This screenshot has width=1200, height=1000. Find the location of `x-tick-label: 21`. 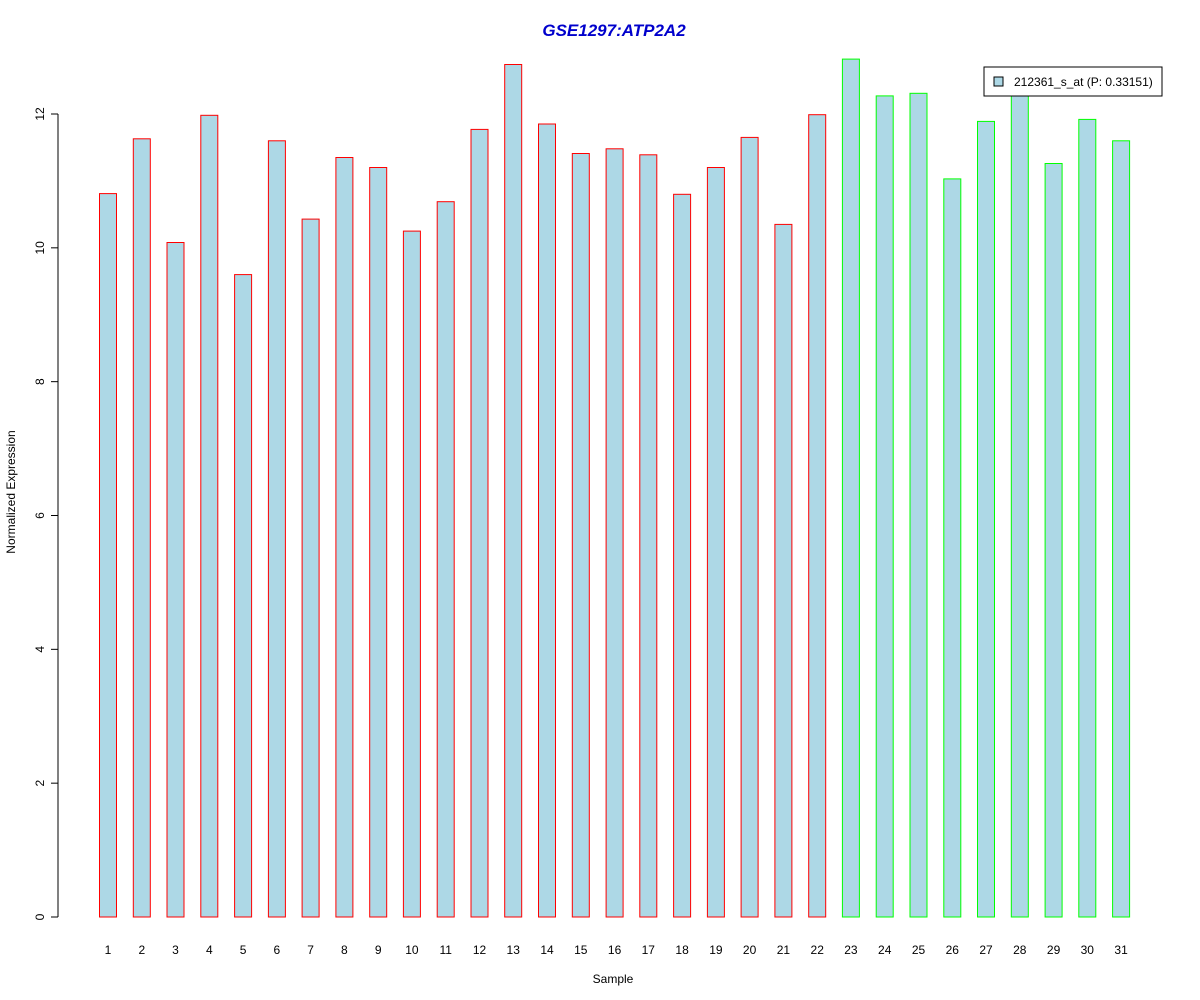

x-tick-label: 21 is located at coordinates (784, 950).